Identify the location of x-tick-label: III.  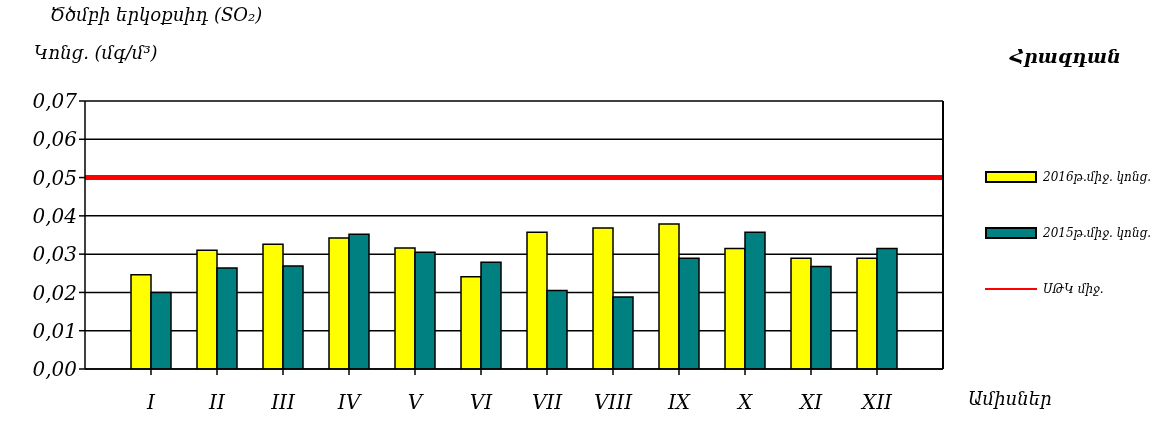
(283, 402).